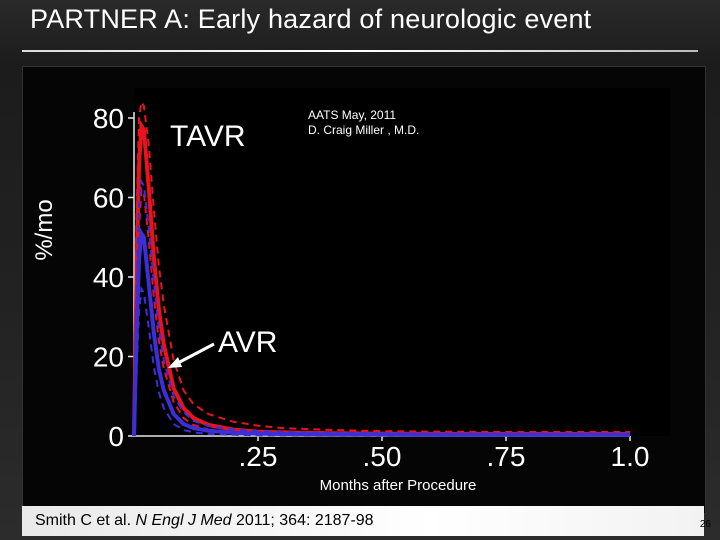  I want to click on x-tick-label: .50, so click(382, 456).